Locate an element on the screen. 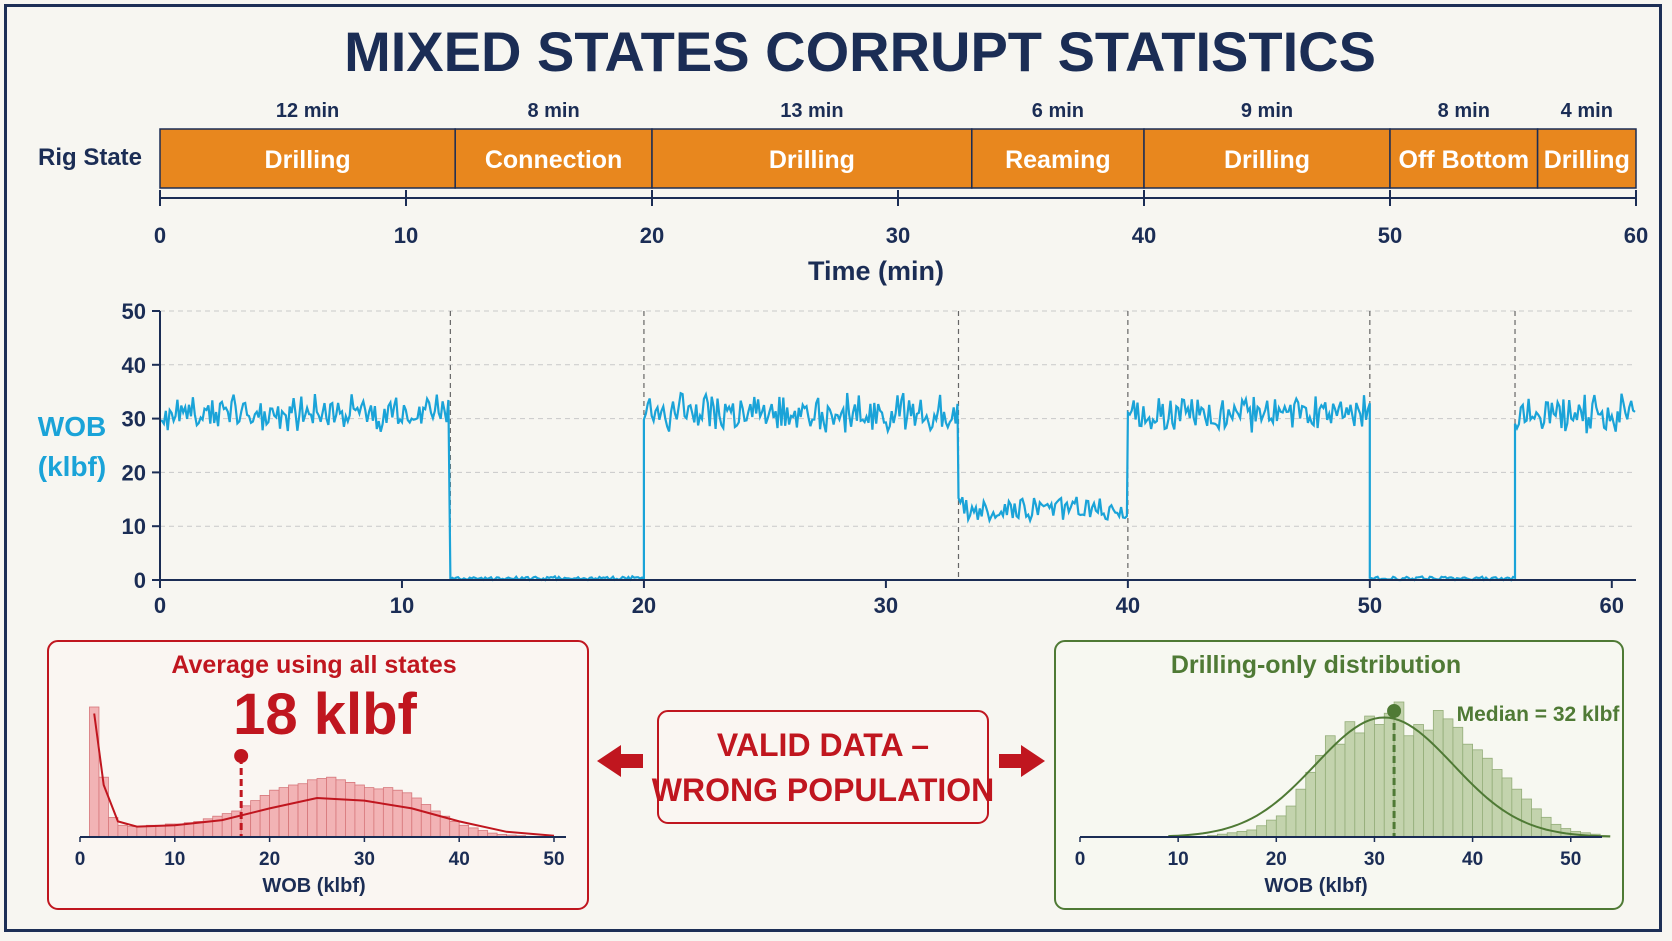  wob-x-tick-label-20: 20 is located at coordinates (644, 605).